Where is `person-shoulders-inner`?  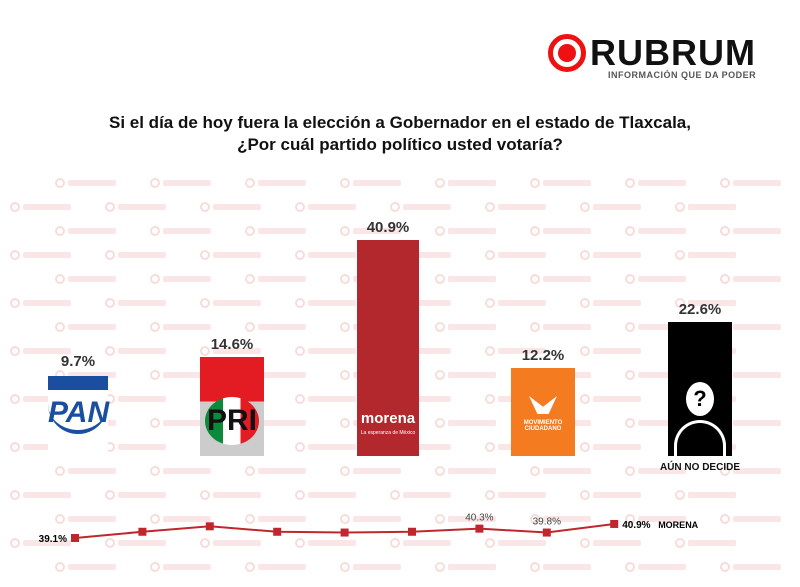
person-shoulders-inner is located at coordinates (700, 439).